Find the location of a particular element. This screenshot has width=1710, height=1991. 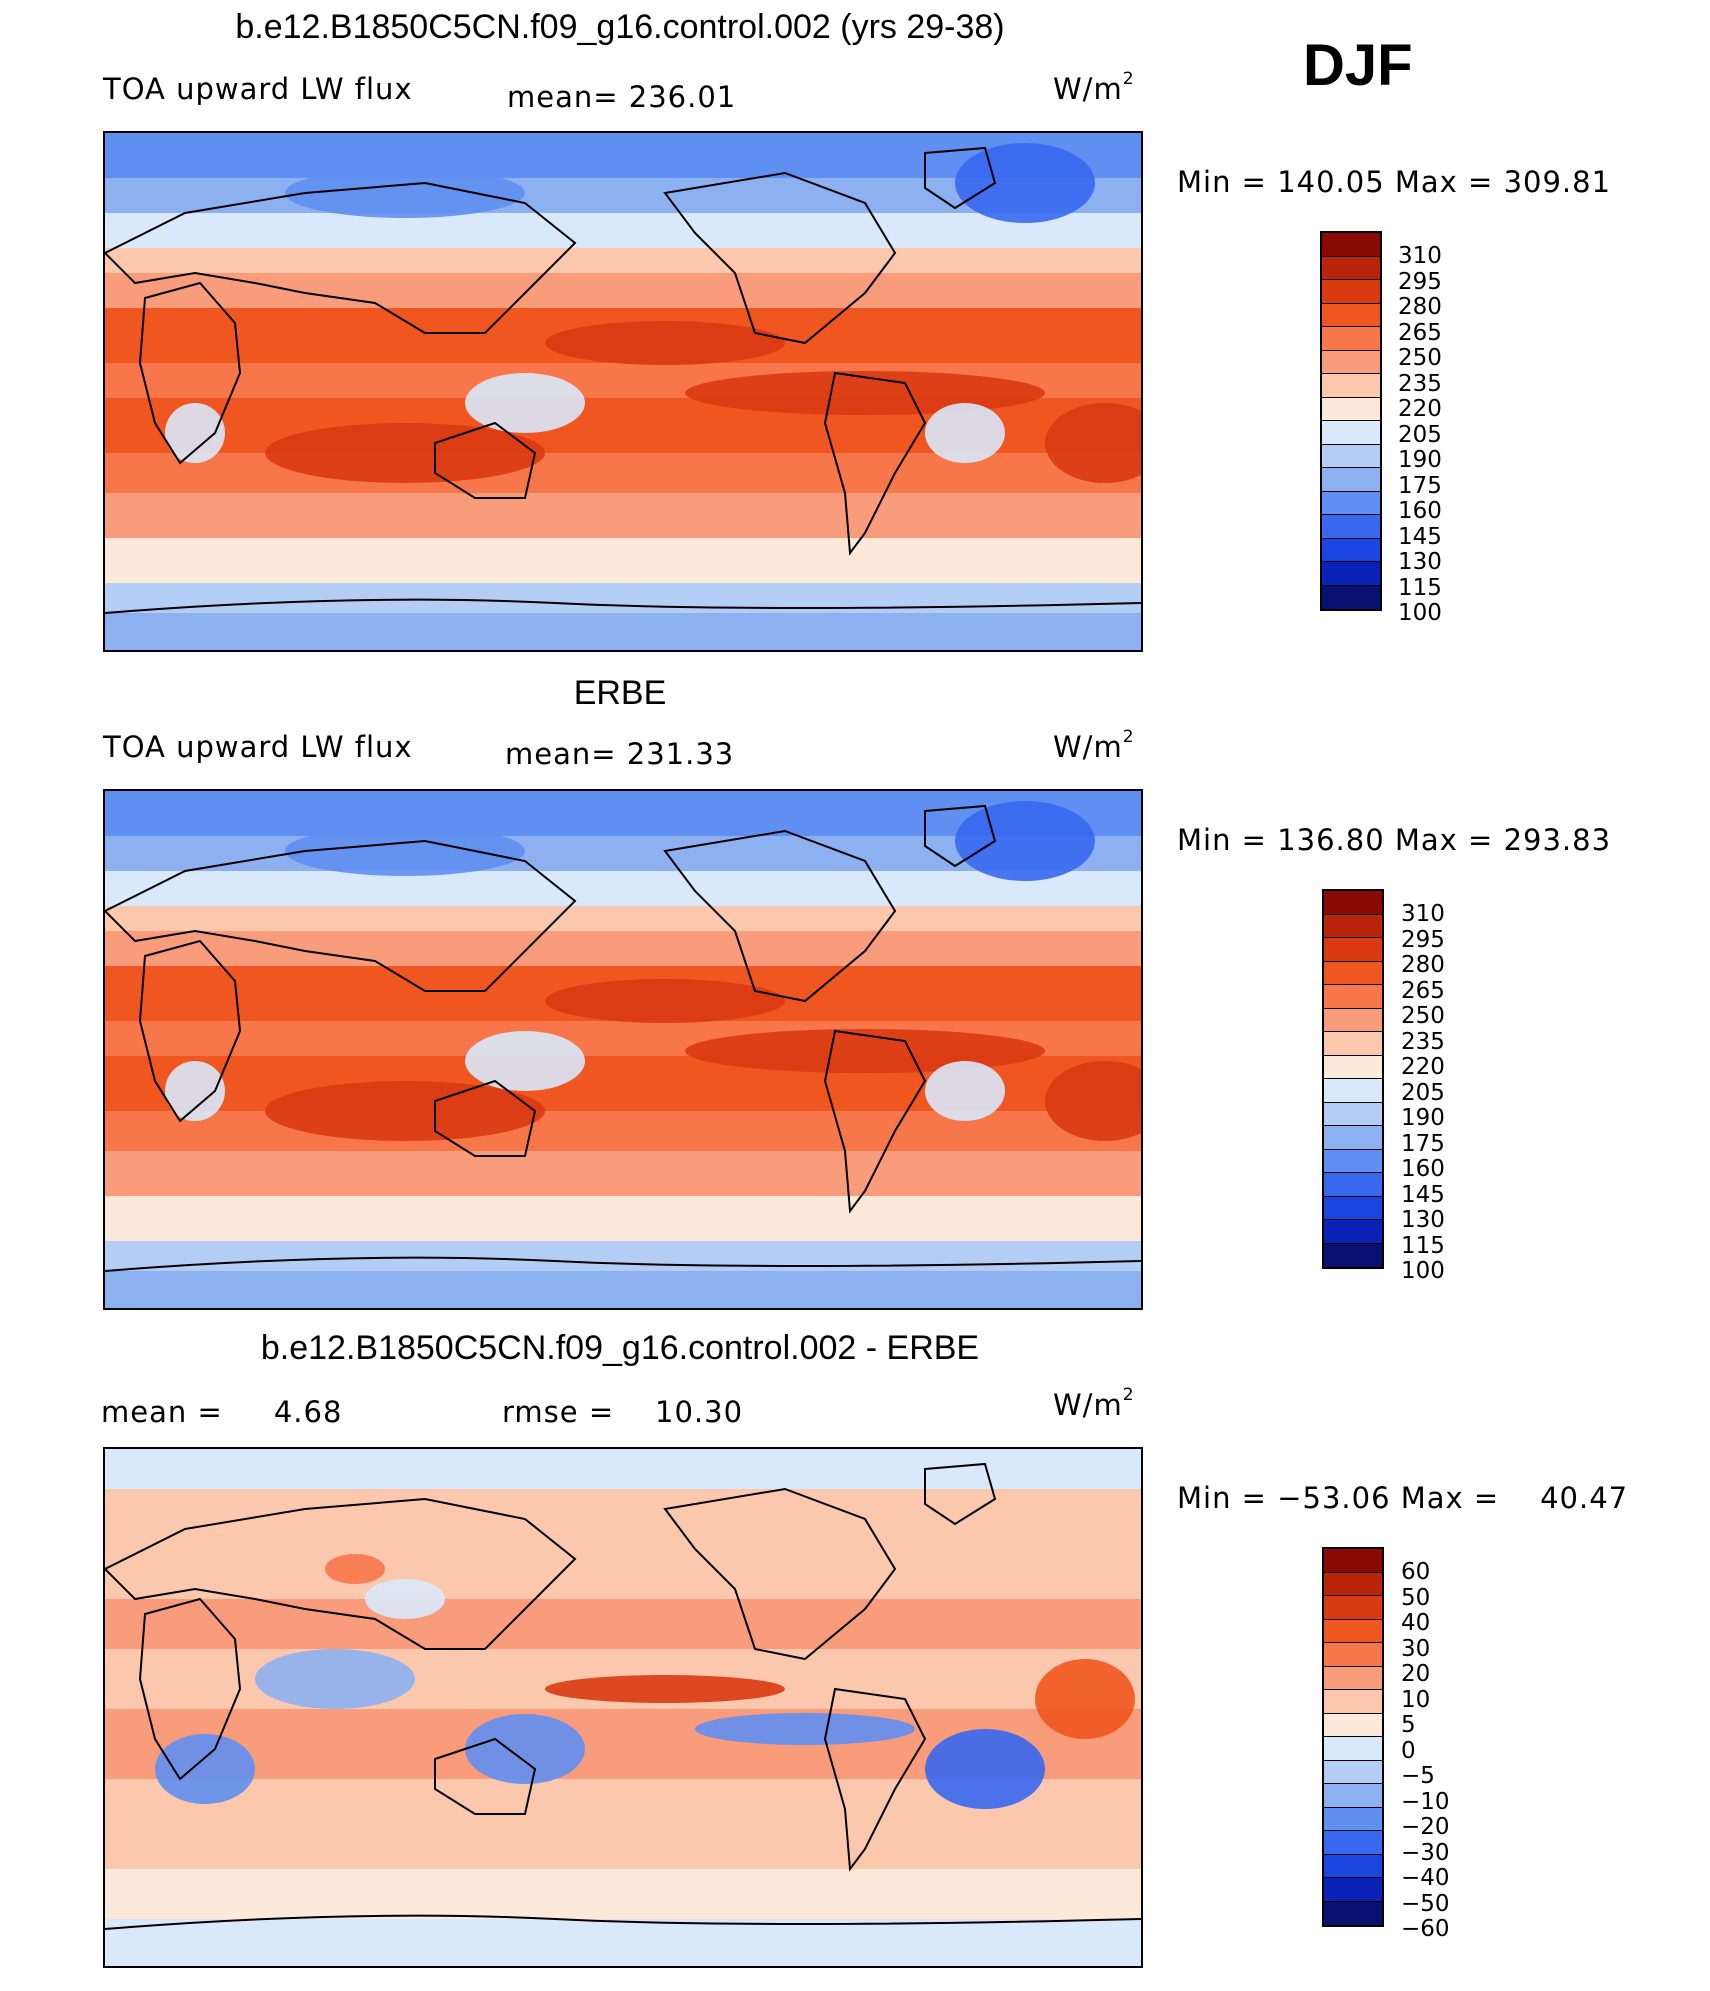

colorbar-tick-label: 115 is located at coordinates (1420, 587).